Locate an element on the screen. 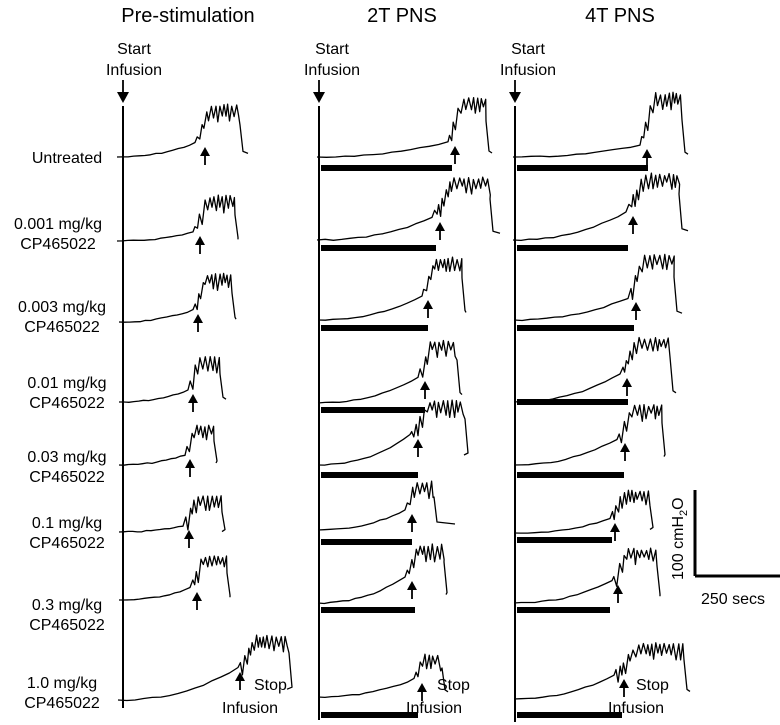  scale-bar-vertical-label: 100 cmH2O is located at coordinates (680, 538).